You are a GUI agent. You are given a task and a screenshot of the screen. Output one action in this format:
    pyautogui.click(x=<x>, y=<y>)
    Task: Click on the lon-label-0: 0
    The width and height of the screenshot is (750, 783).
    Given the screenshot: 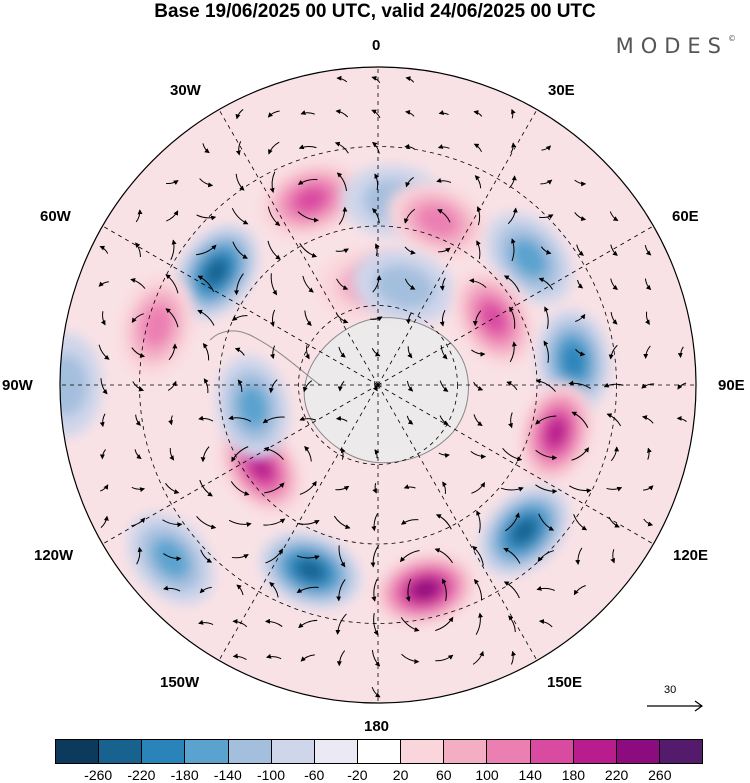 What is the action you would take?
    pyautogui.click(x=376, y=45)
    